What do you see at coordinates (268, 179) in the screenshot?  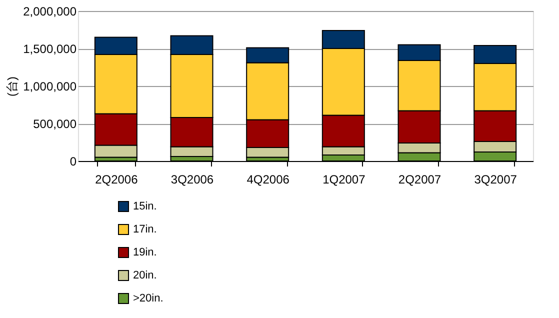 I see `x-tick-label: 4Q2006` at bounding box center [268, 179].